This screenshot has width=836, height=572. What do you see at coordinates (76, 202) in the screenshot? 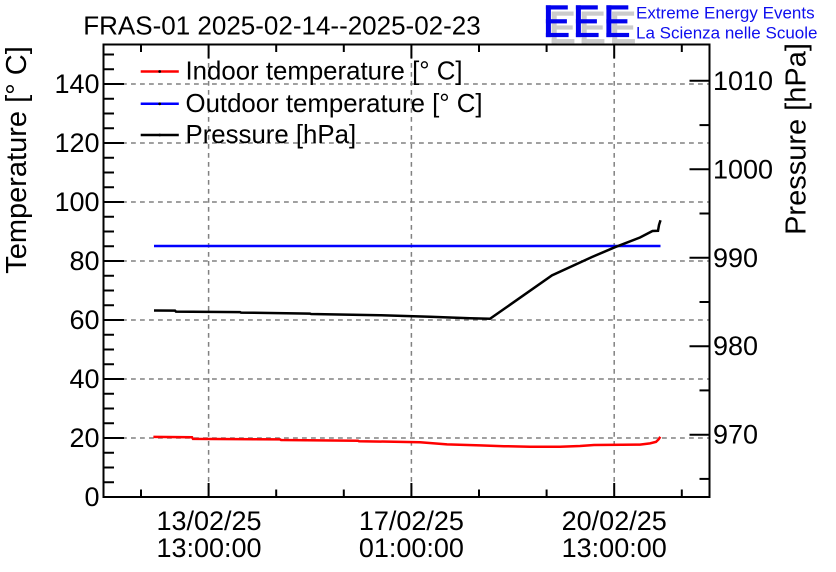
I see `svg-text: 100` at bounding box center [76, 202].